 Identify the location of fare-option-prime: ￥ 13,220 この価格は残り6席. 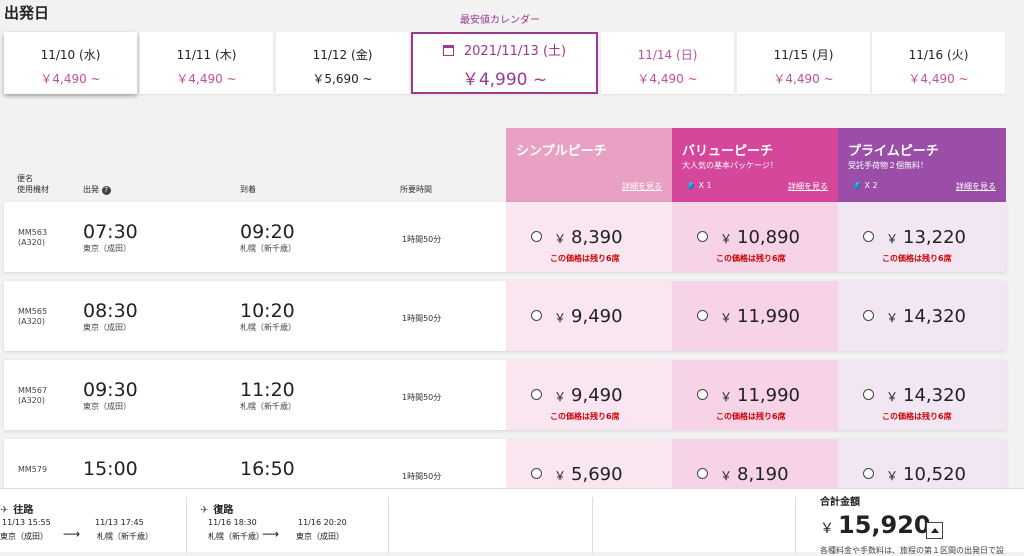
(922, 237).